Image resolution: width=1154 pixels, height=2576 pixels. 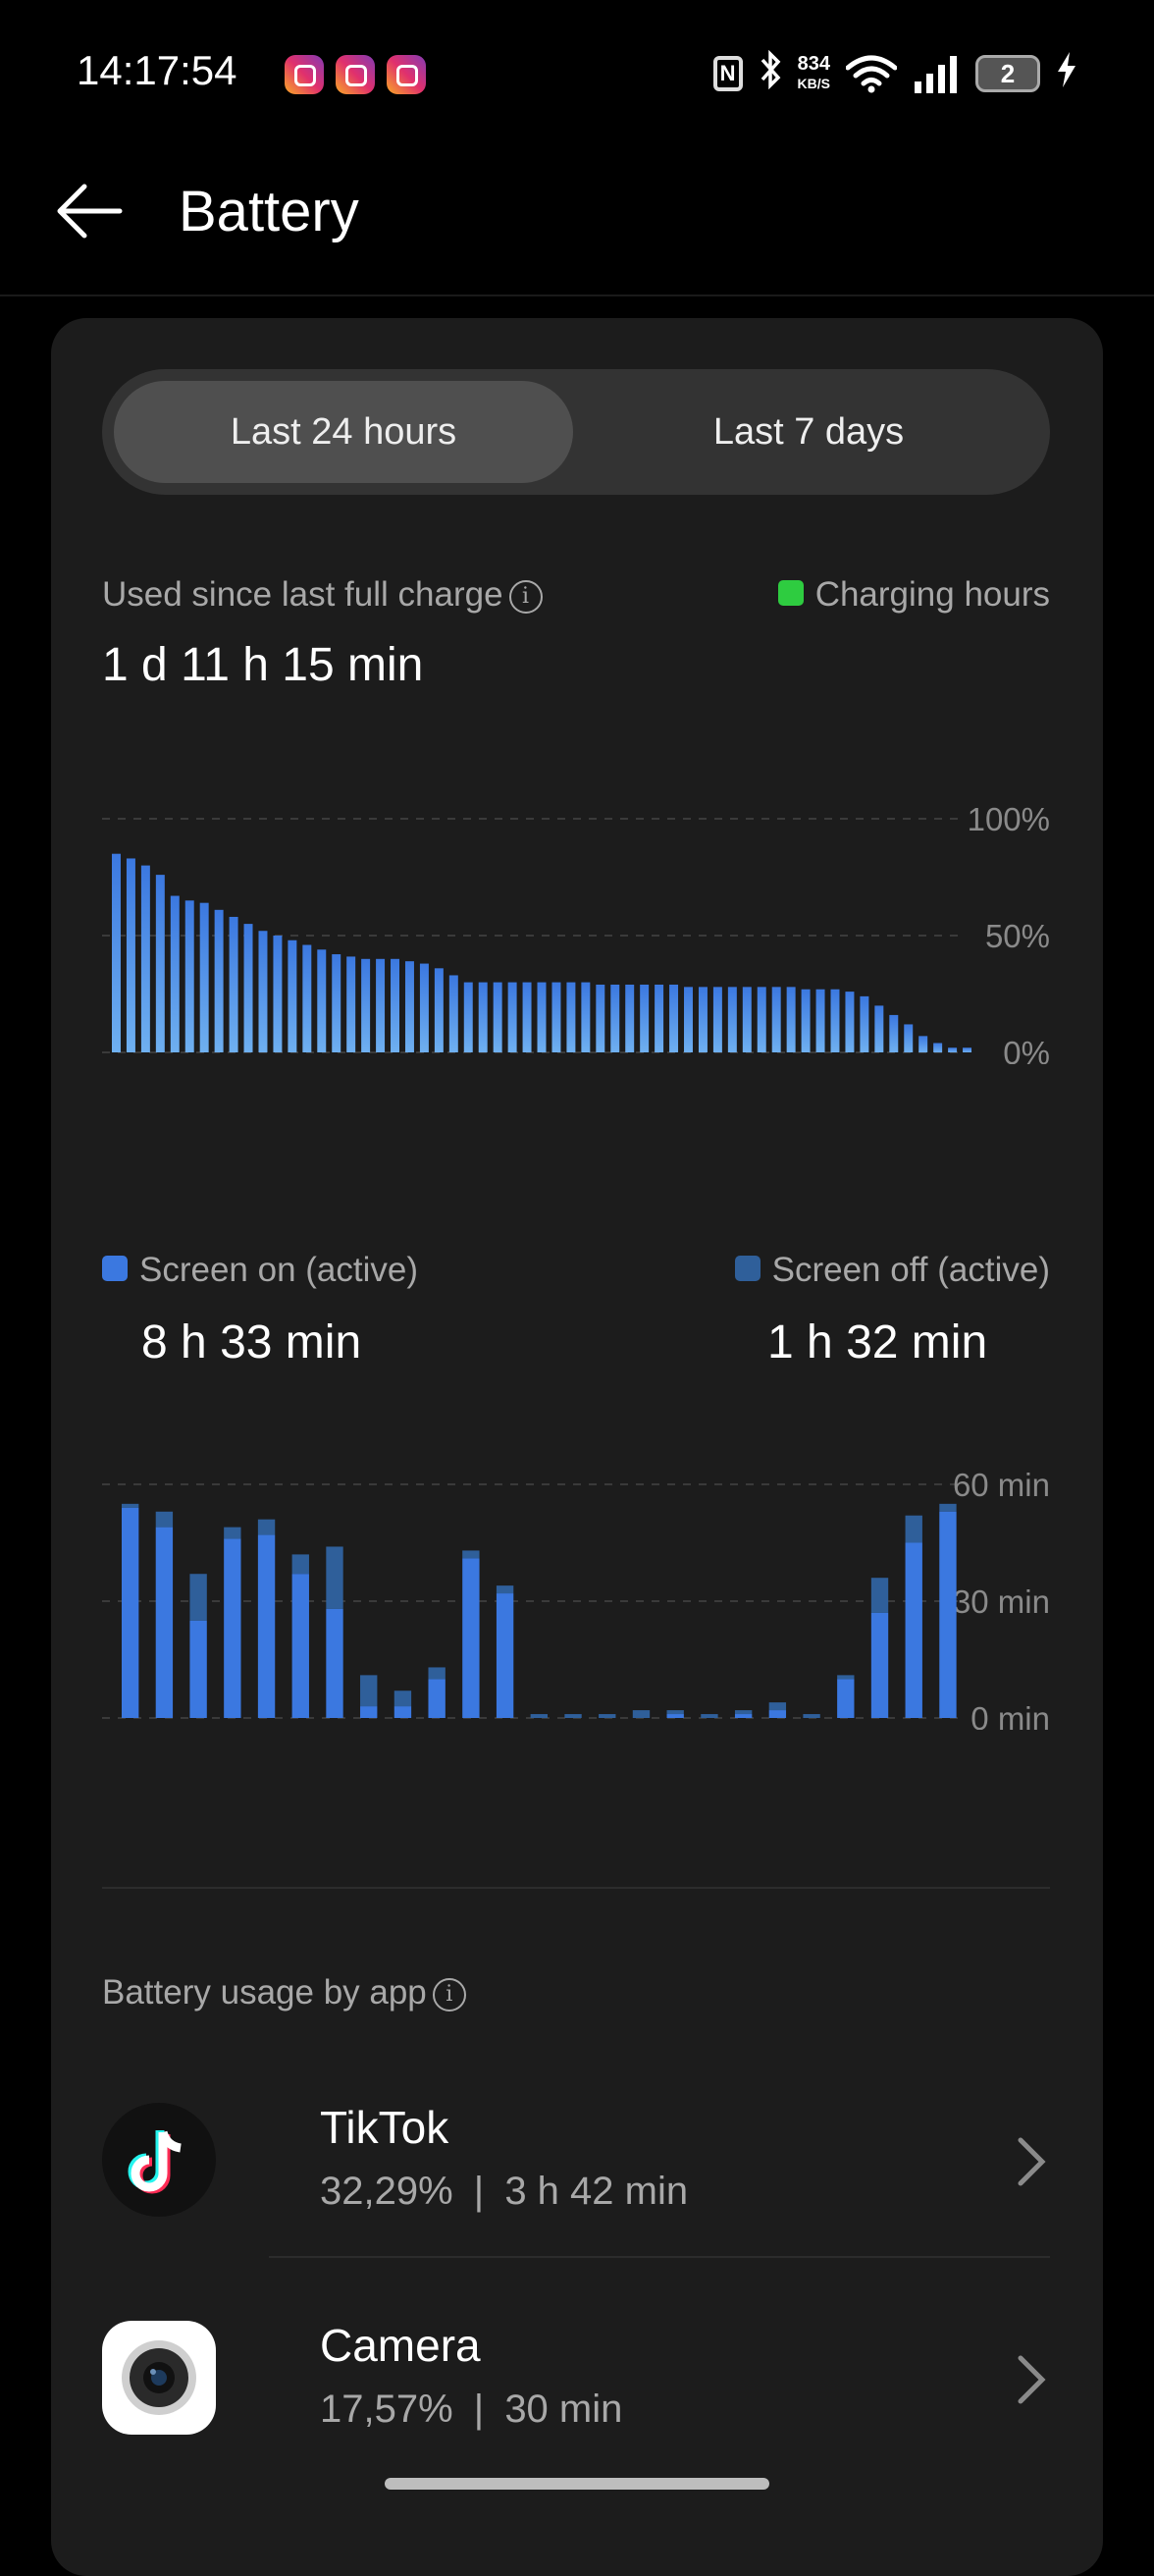 What do you see at coordinates (1032, 2161) in the screenshot?
I see `chevron-right-icon` at bounding box center [1032, 2161].